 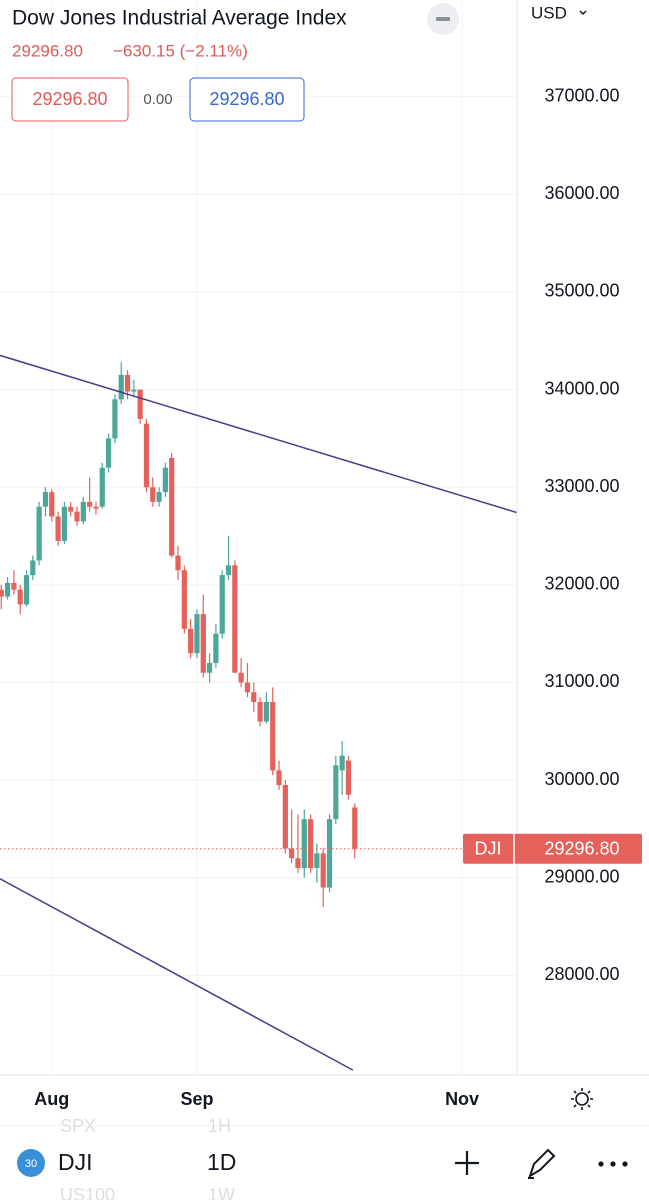 What do you see at coordinates (581, 779) in the screenshot?
I see `y-tick-label: 30000.00` at bounding box center [581, 779].